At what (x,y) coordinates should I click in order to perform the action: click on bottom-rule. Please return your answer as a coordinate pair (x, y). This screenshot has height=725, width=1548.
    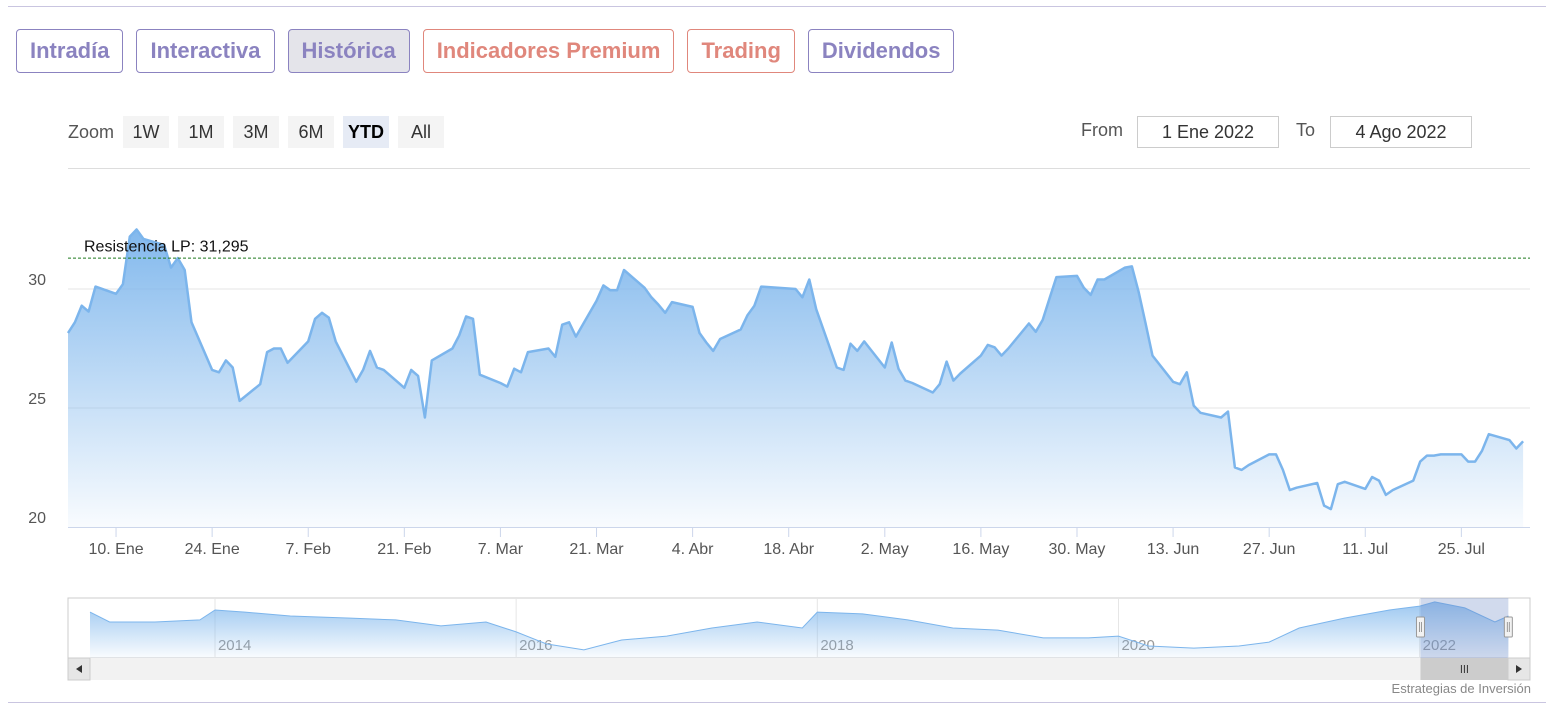
    Looking at the image, I should click on (777, 702).